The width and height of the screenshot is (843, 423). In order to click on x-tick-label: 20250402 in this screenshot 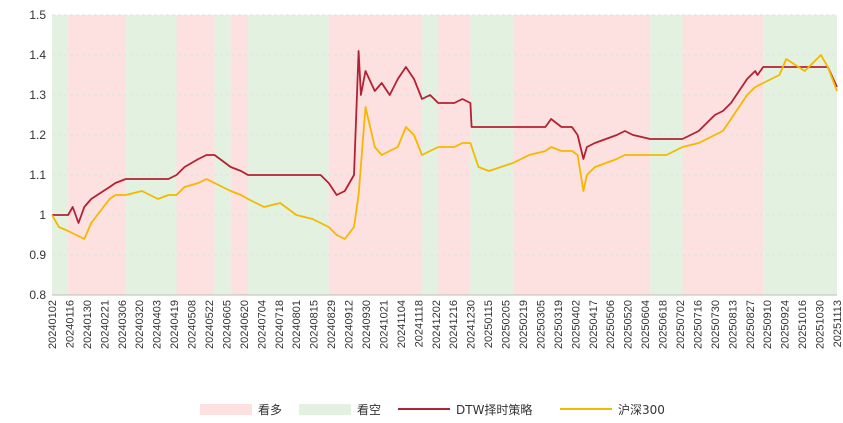, I will do `click(576, 324)`.